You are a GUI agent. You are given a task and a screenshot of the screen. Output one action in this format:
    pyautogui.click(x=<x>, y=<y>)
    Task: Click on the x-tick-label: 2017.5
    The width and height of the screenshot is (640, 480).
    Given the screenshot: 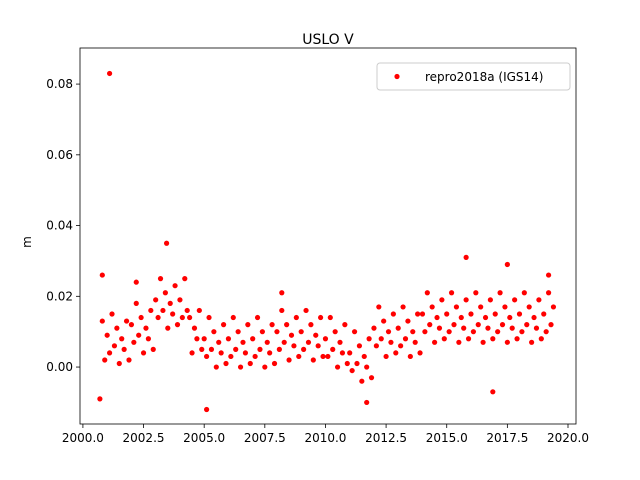 What is the action you would take?
    pyautogui.click(x=507, y=438)
    